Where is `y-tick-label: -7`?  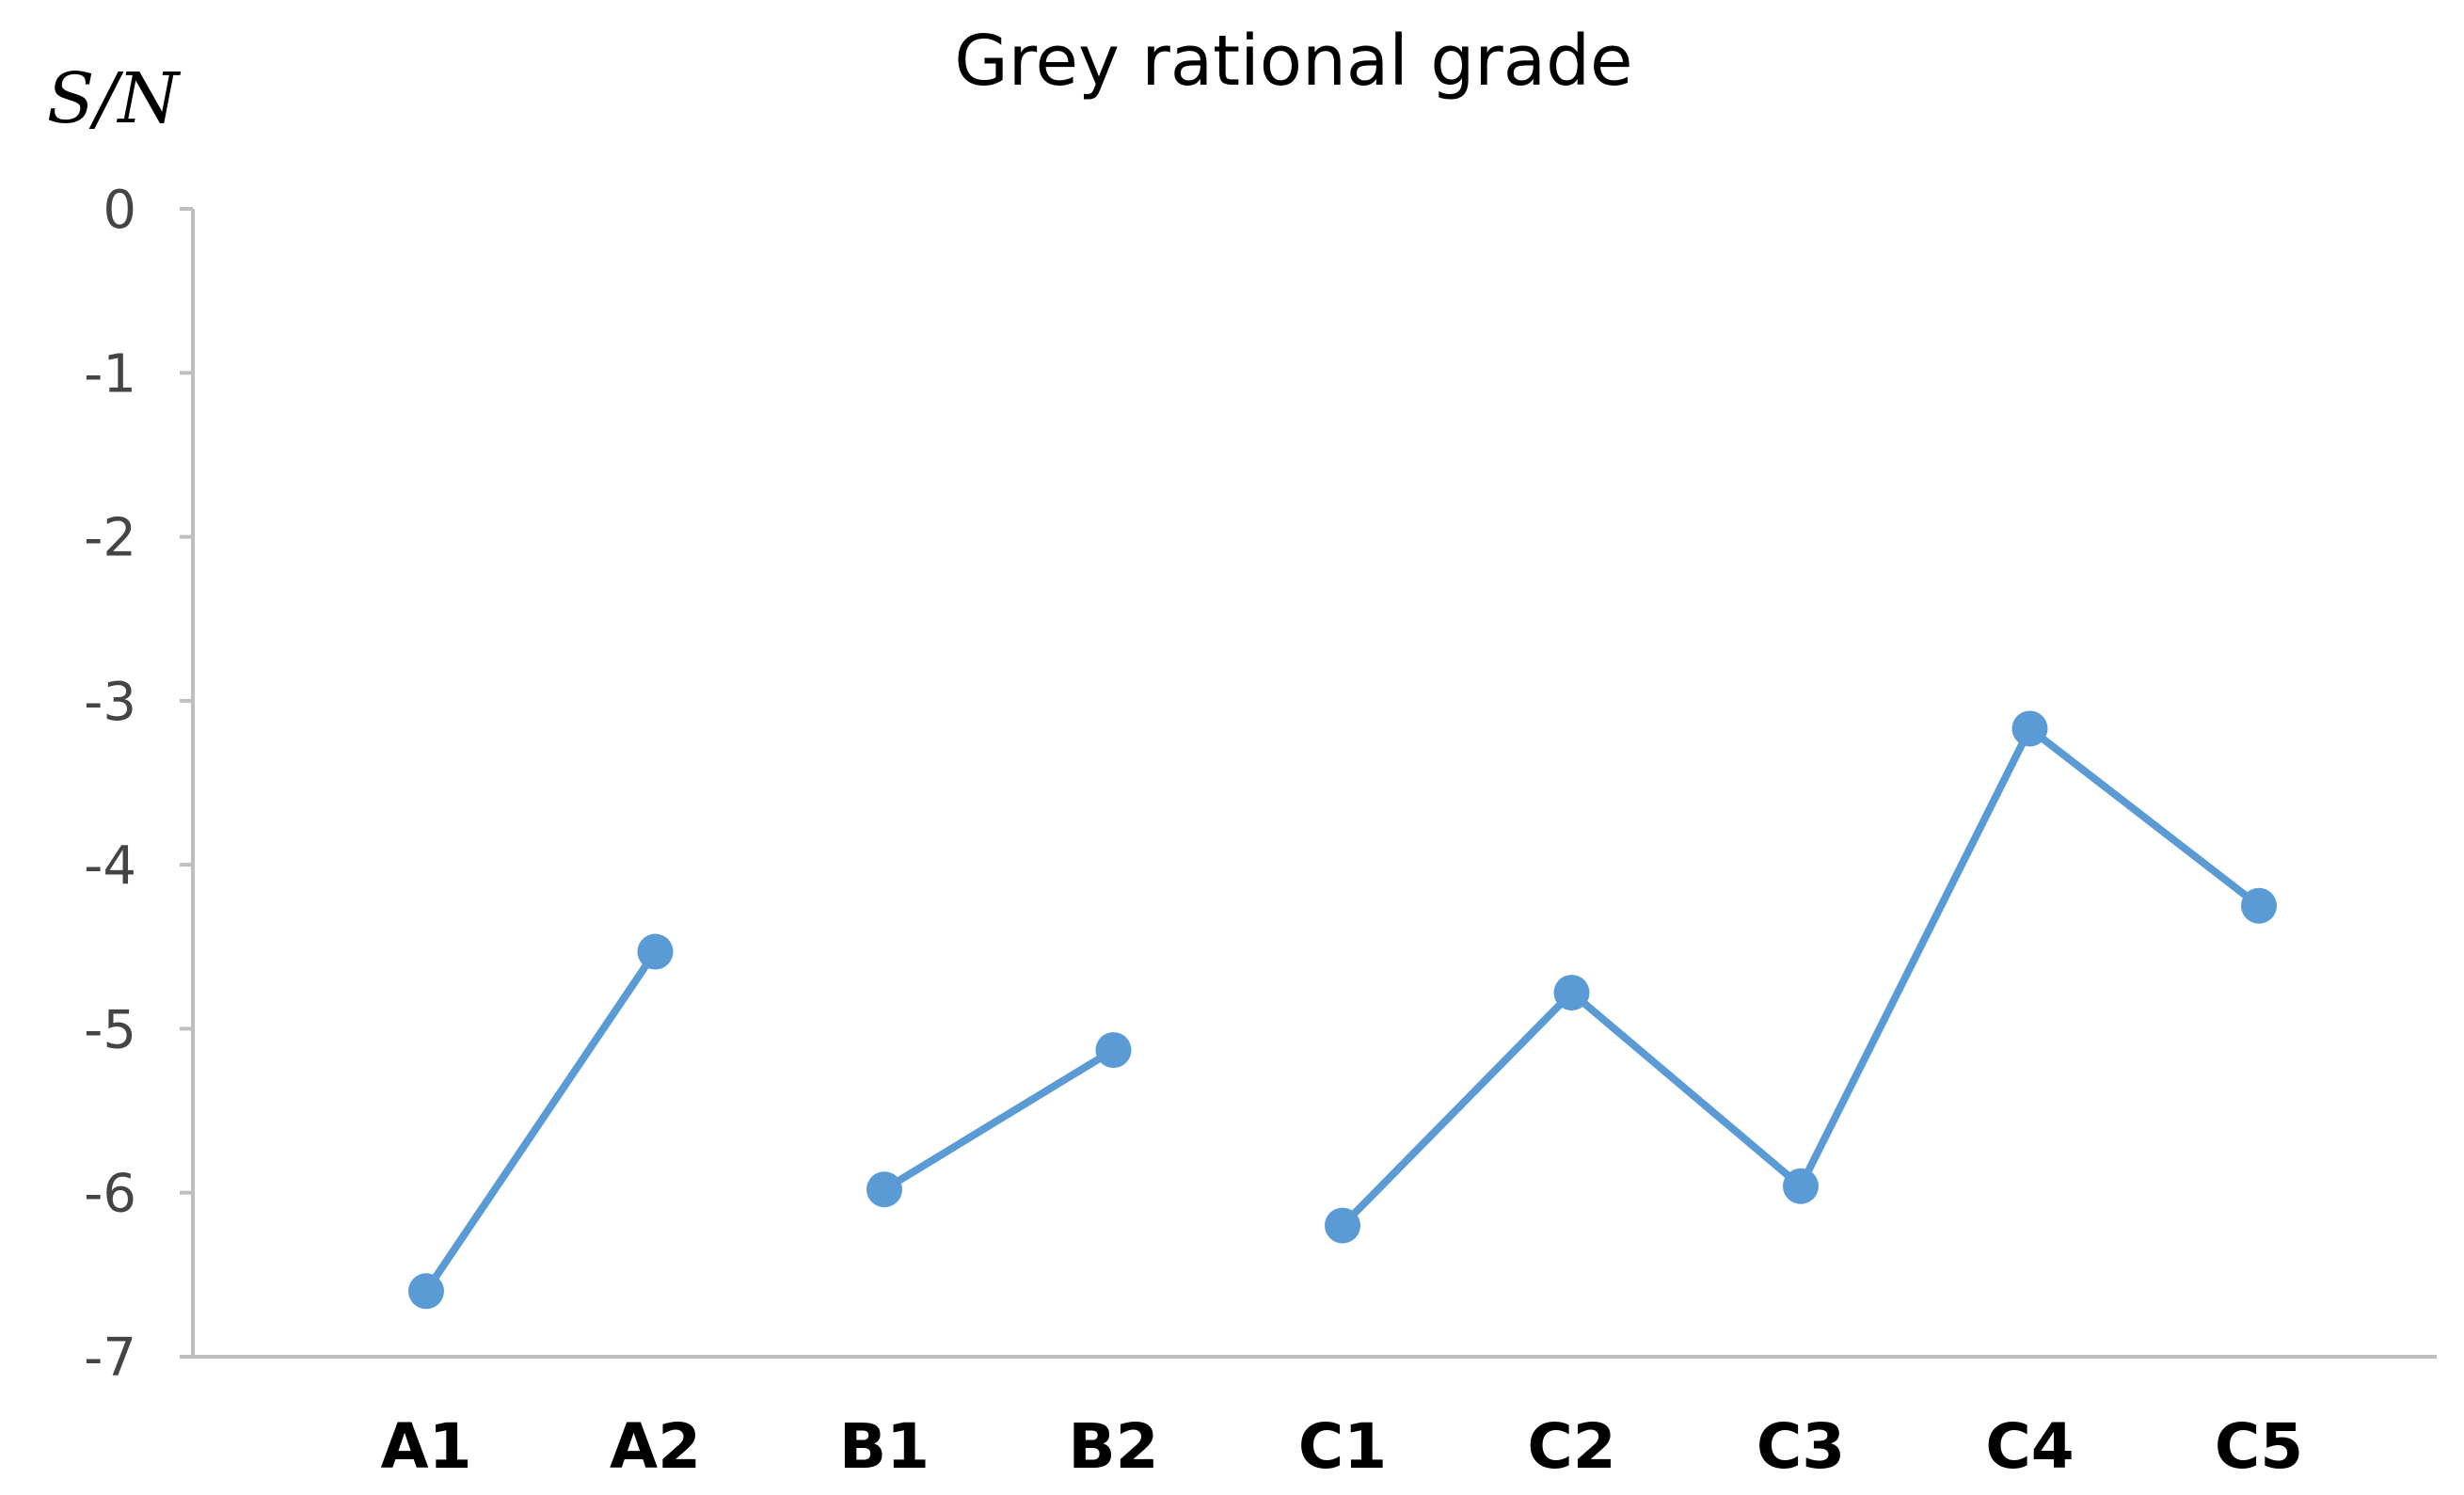 y-tick-label: -7 is located at coordinates (110, 1358).